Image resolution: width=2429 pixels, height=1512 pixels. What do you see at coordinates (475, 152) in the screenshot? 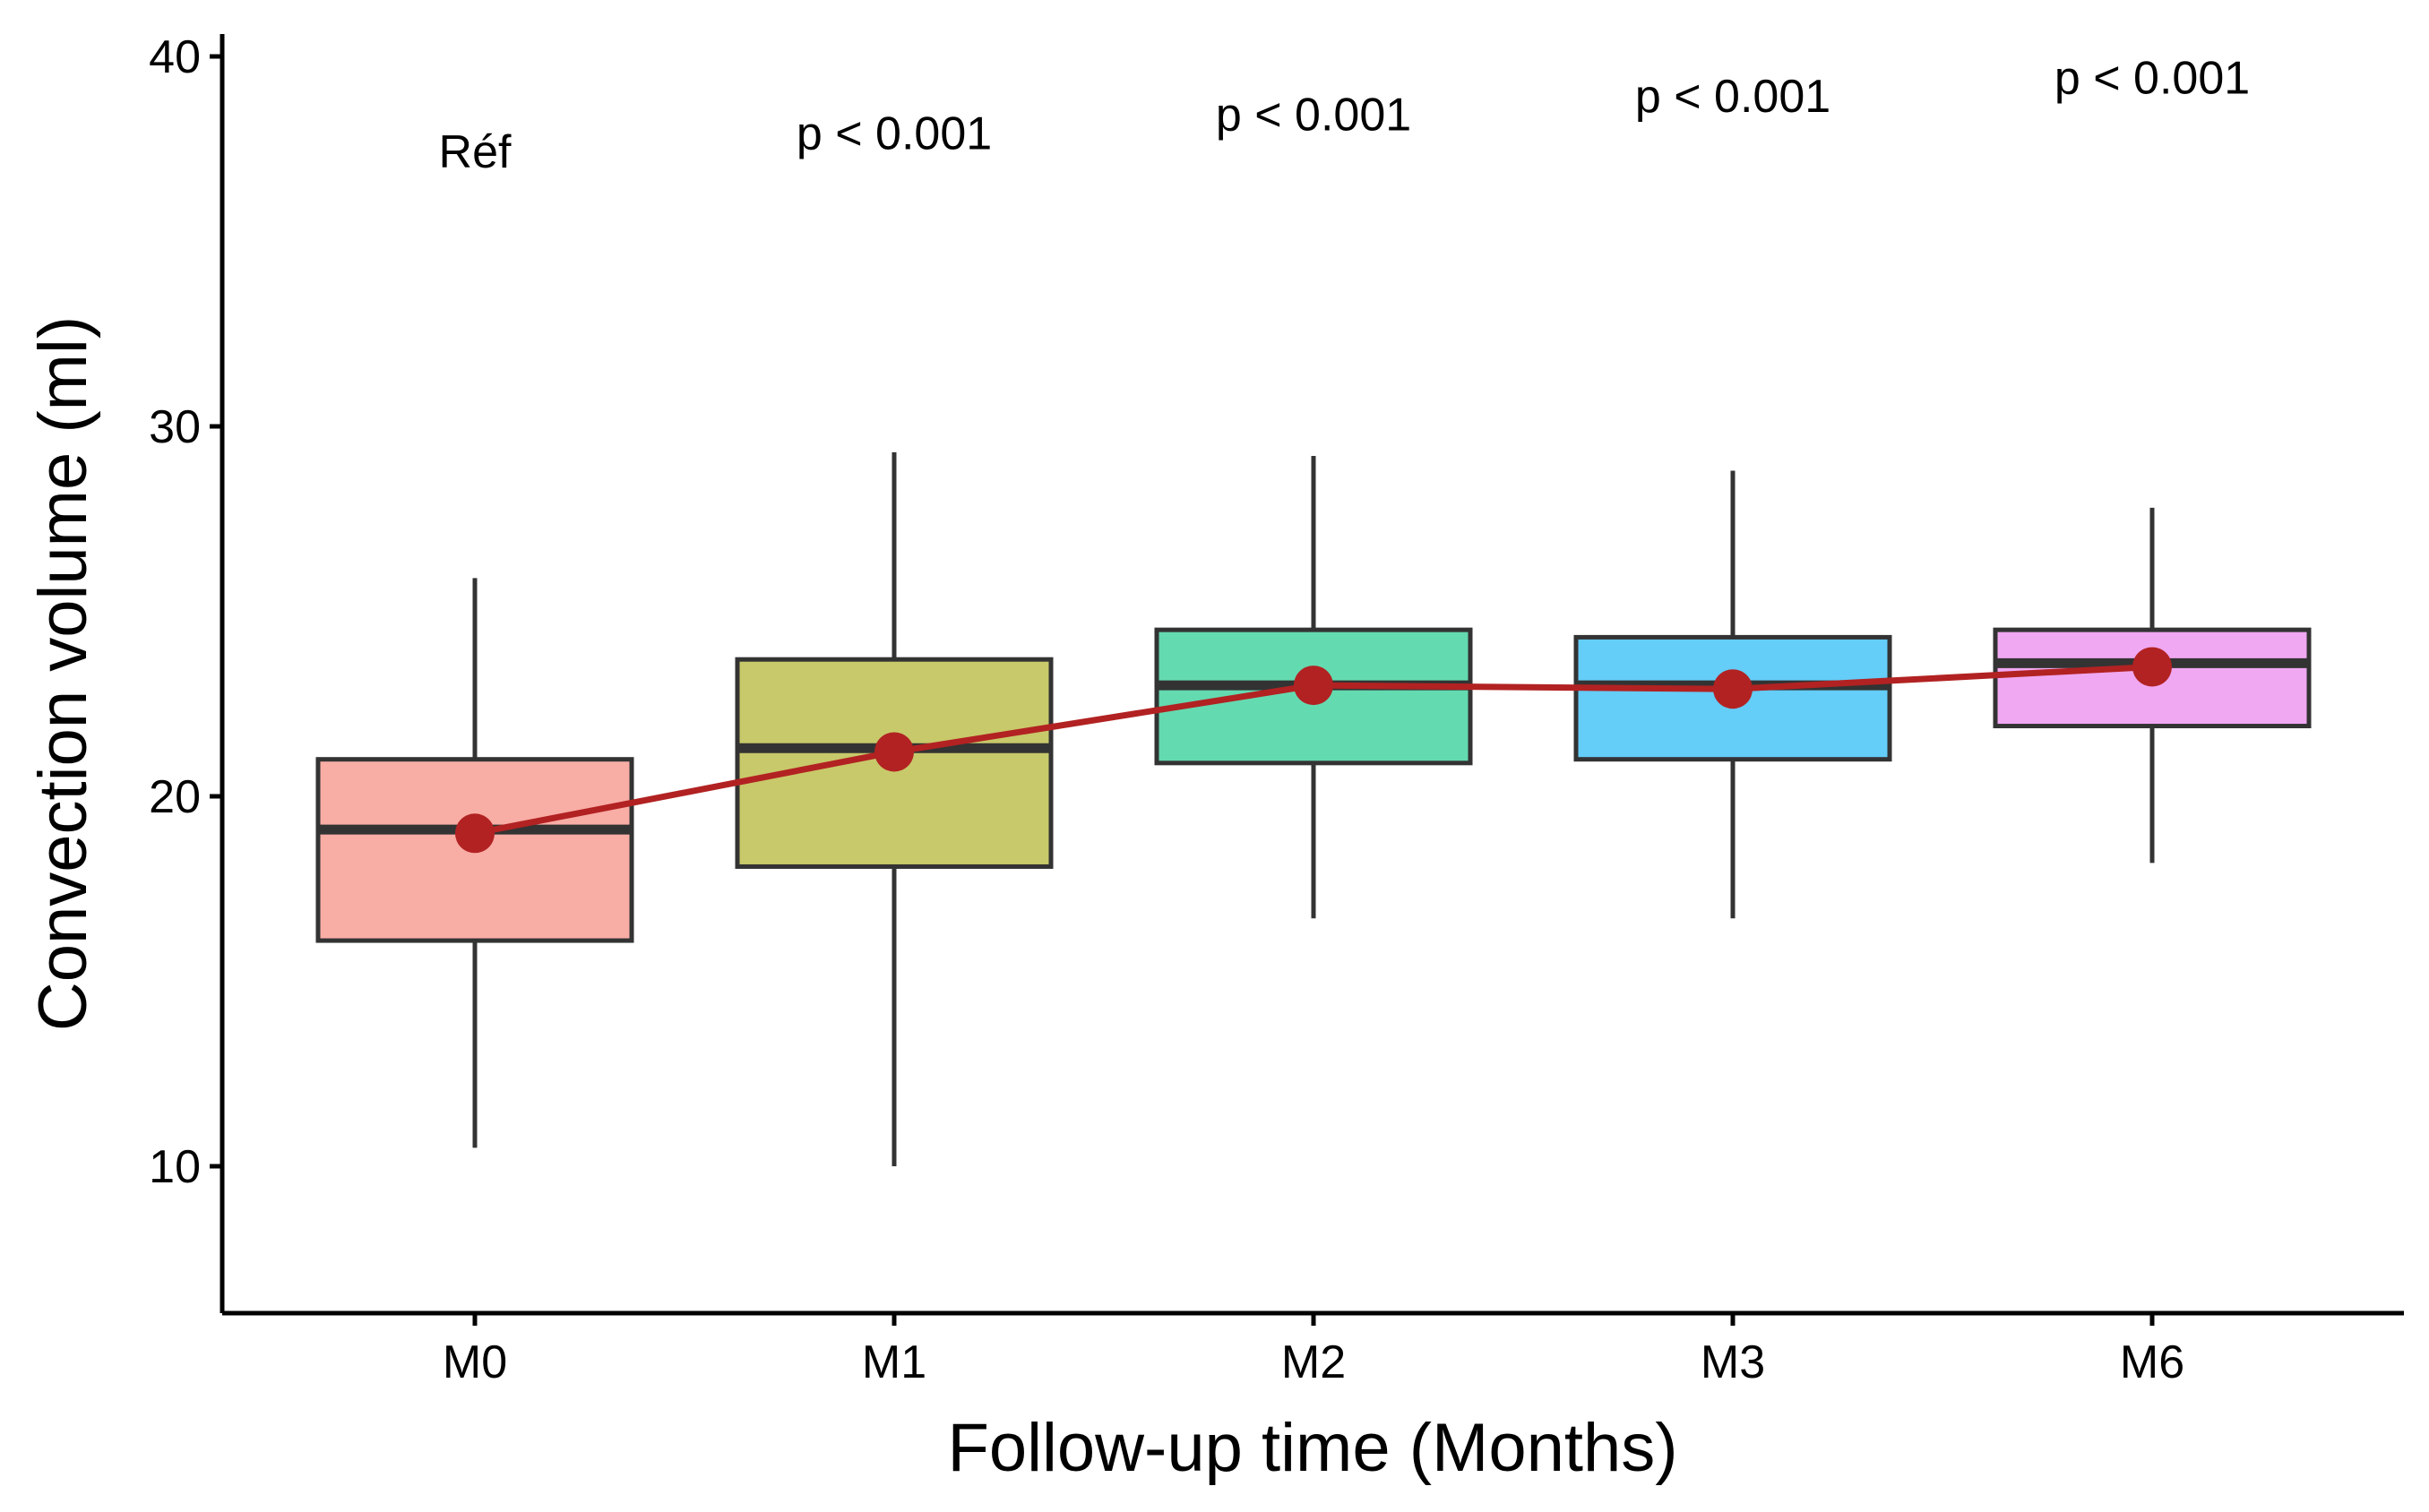
I see `p-value-annotation: Réf` at bounding box center [475, 152].